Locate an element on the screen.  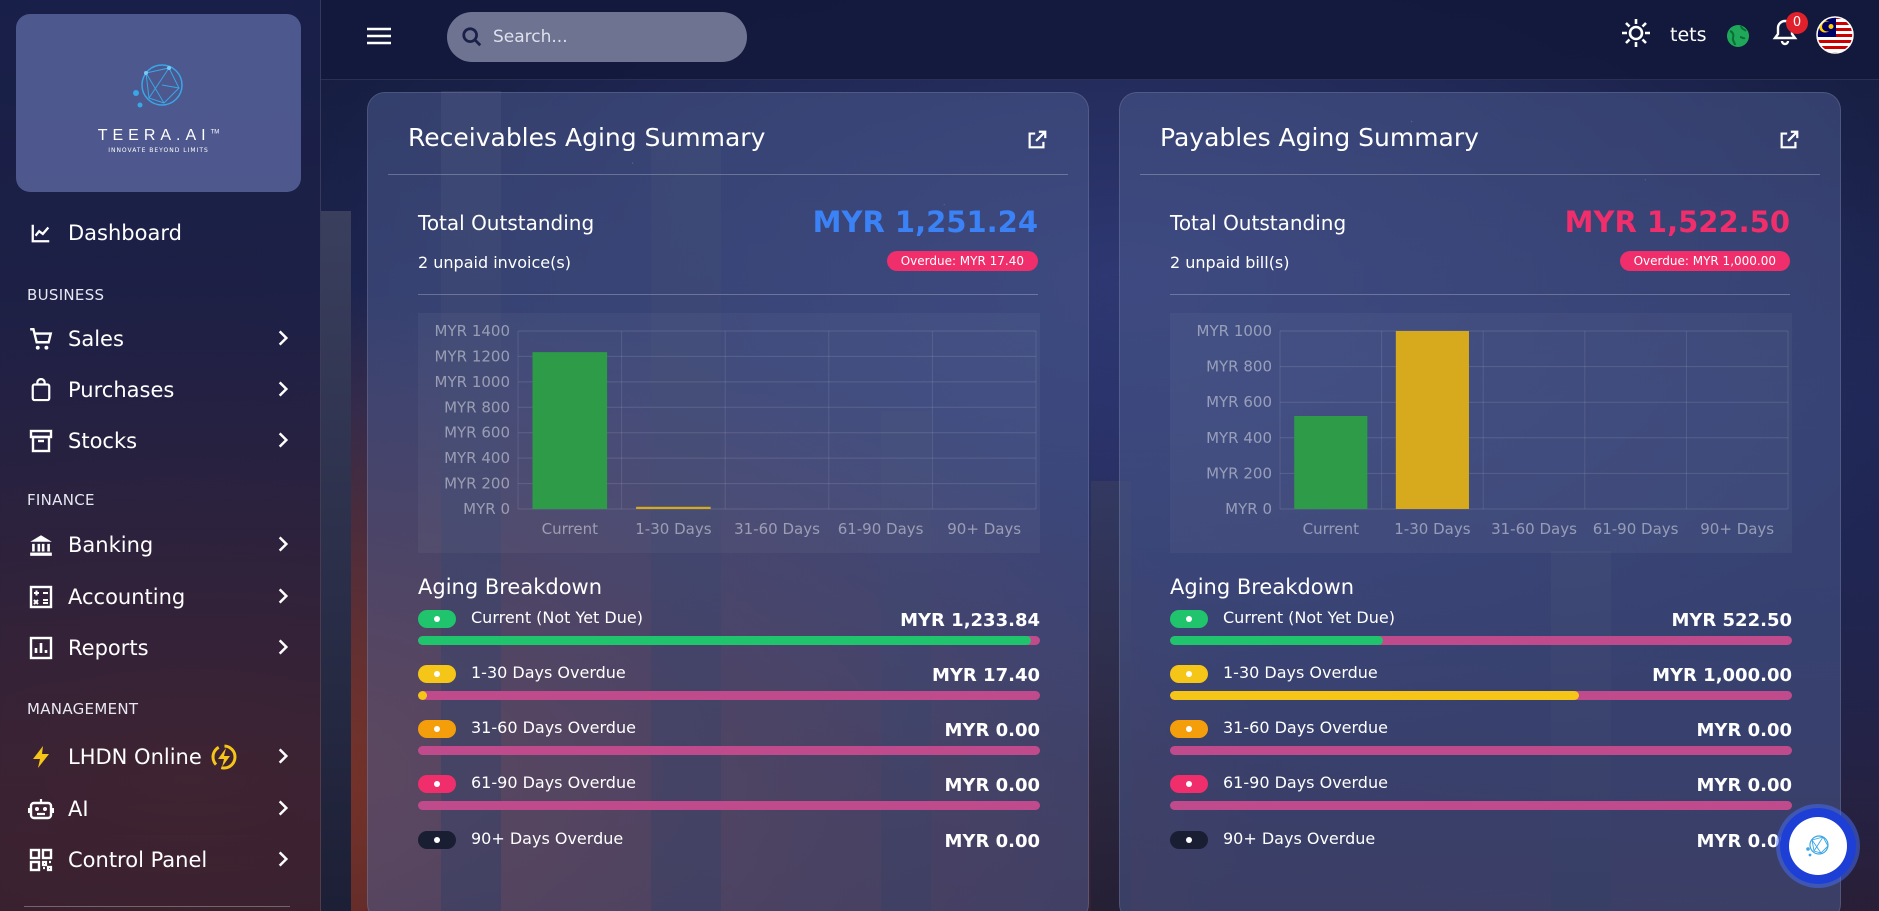
robot-icon is located at coordinates (41, 809).